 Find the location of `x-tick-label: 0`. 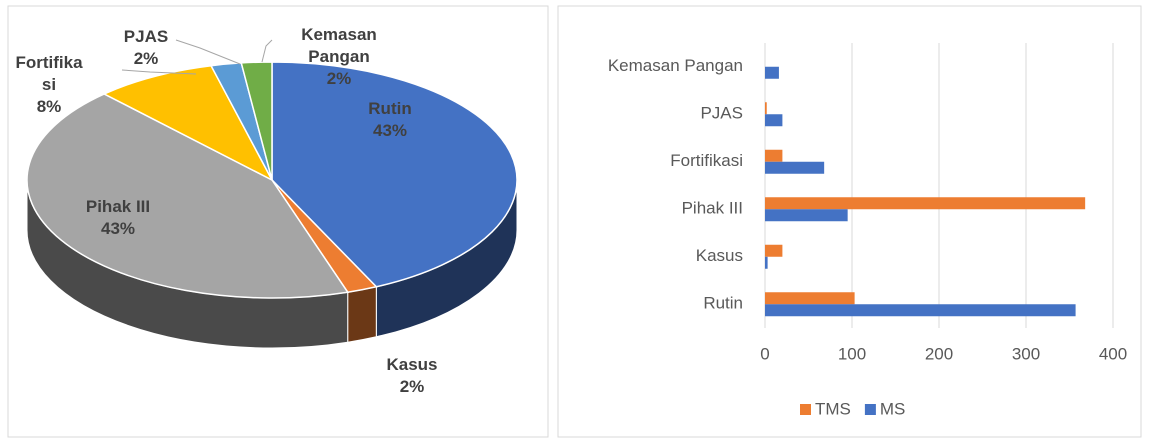

x-tick-label: 0 is located at coordinates (764, 353).